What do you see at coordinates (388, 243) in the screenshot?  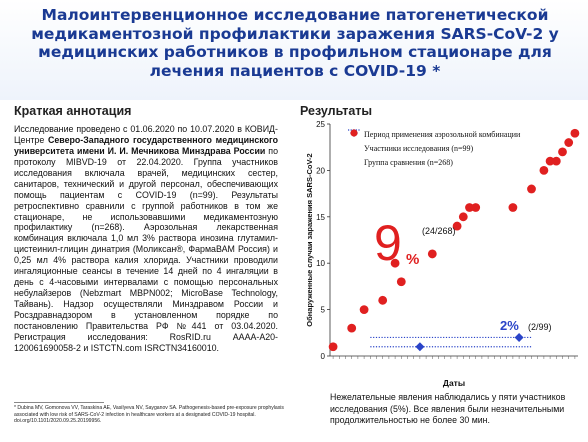 I see `annotation-9: 9` at bounding box center [388, 243].